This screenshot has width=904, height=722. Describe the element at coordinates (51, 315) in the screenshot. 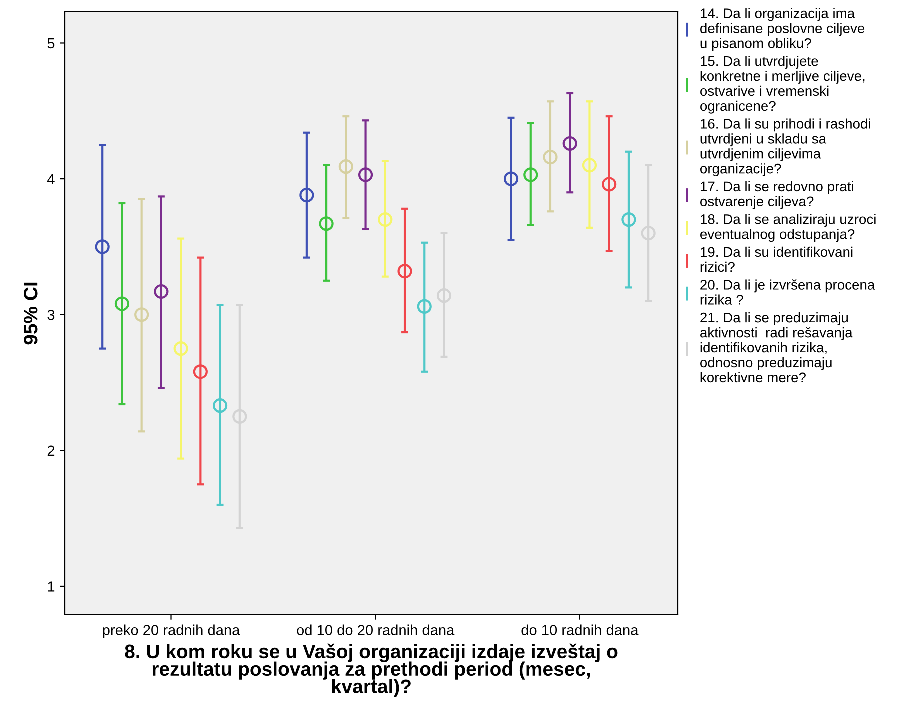

I see `y-tick-label: 3` at that location.